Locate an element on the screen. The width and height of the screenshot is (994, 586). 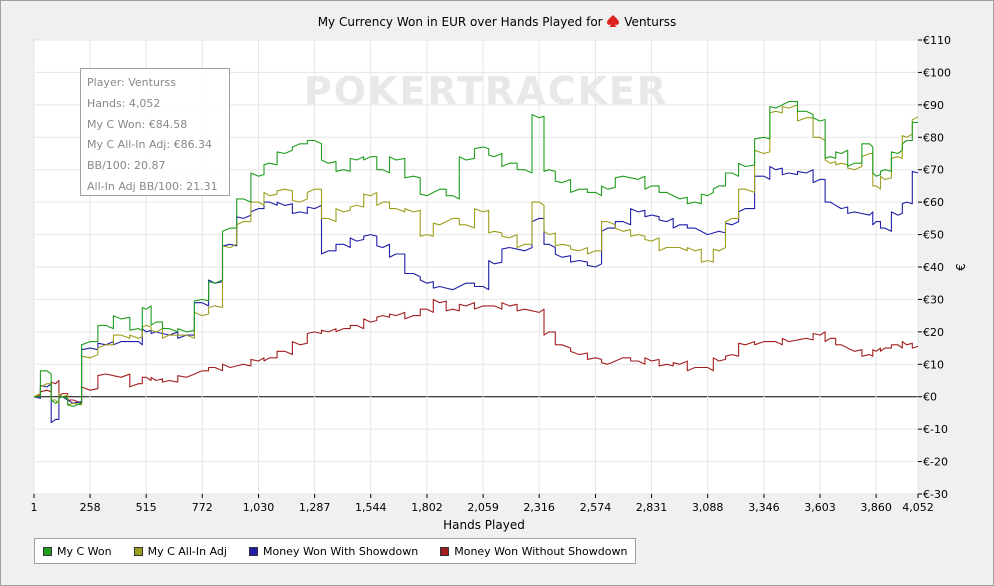
x-tick-label: 1 is located at coordinates (34, 507).